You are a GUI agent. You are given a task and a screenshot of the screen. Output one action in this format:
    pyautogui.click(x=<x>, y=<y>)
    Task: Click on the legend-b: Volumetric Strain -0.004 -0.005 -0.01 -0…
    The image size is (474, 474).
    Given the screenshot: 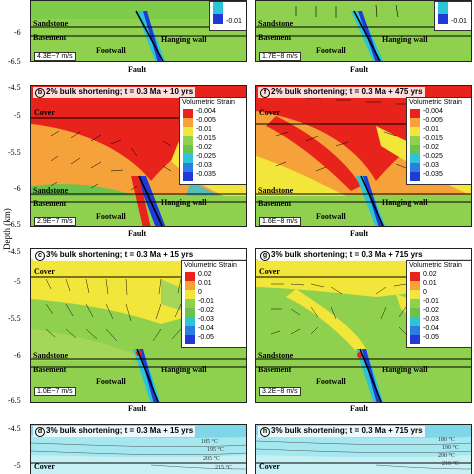 What is the action you would take?
    pyautogui.click(x=212, y=141)
    